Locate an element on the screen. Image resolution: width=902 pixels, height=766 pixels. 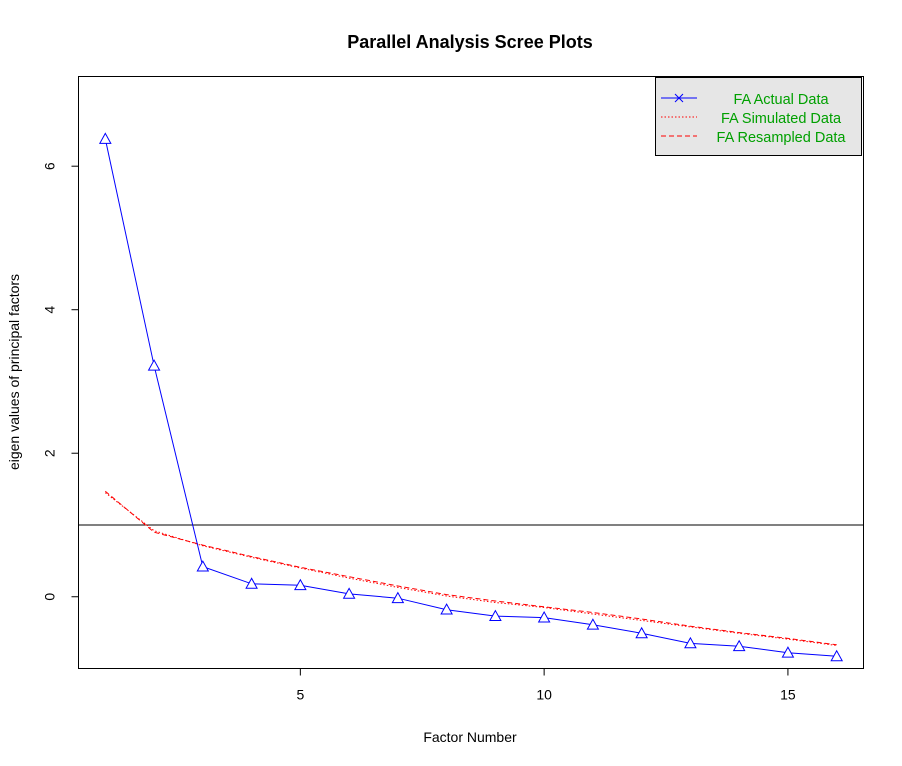
y-tick-label: 6 is located at coordinates (50, 166).